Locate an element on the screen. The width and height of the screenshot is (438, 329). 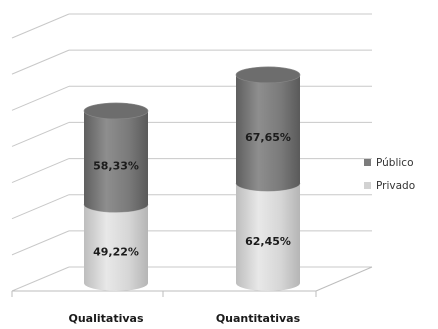
floor-right-edge is located at coordinates (344, 279).